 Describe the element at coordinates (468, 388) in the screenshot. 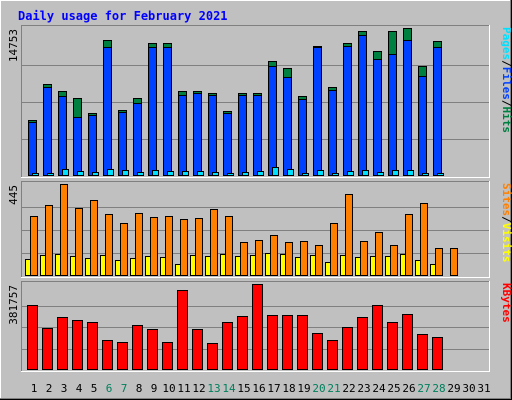

I see `x-tick-label-day-30: 30` at that location.